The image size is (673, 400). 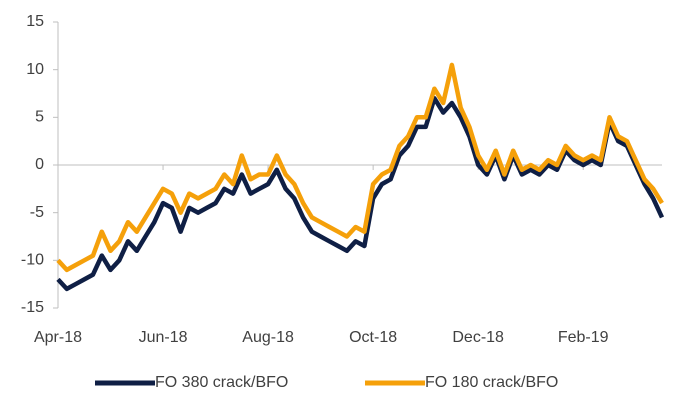 What do you see at coordinates (491, 382) in the screenshot?
I see `legend-label: FO 180 crack/BFO` at bounding box center [491, 382].